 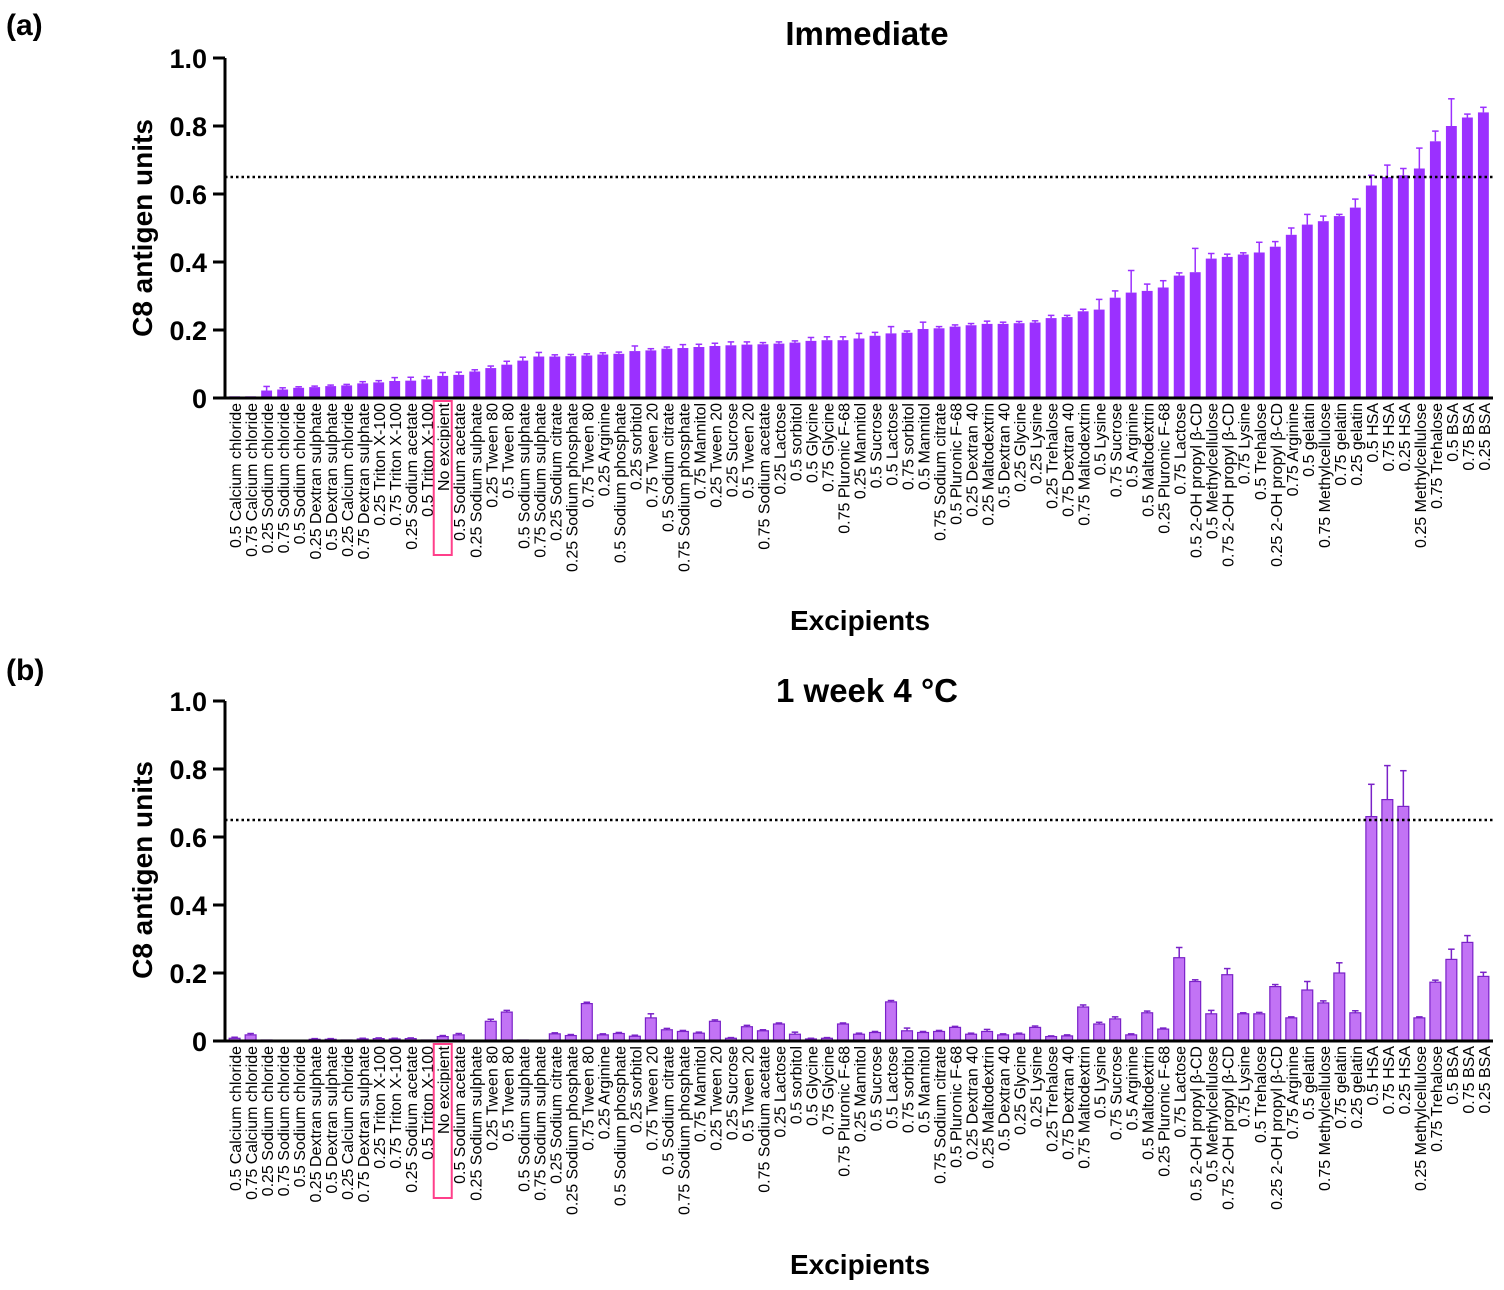 I want to click on x-tick-label: 0.5 Maltodextrin, so click(x=1149, y=460).